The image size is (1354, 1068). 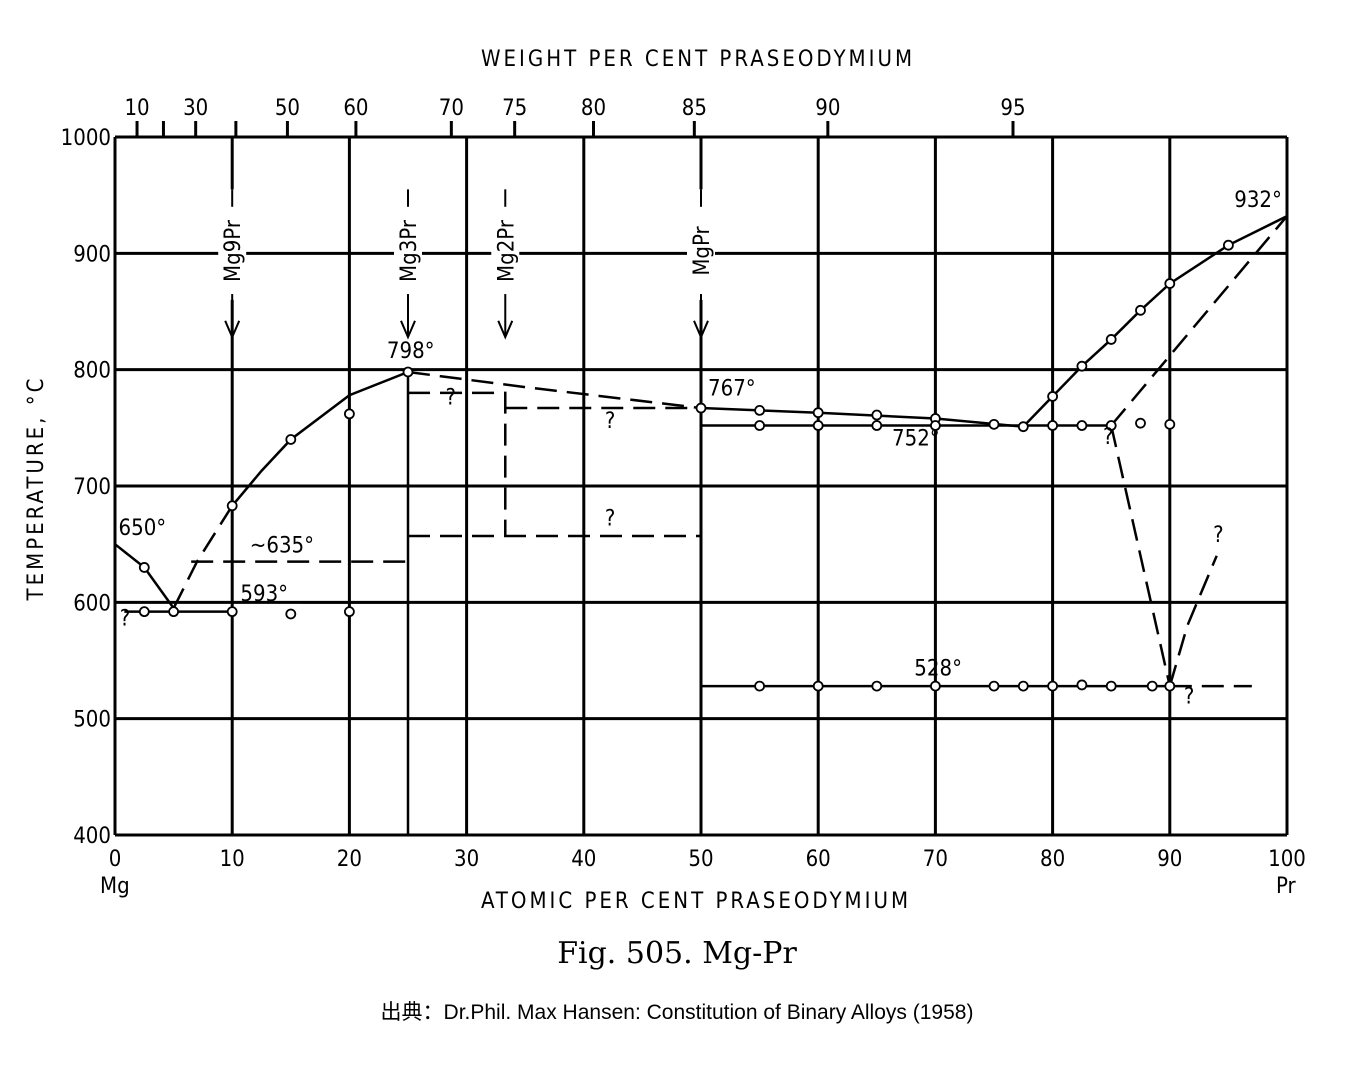 What do you see at coordinates (702, 250) in the screenshot?
I see `compound-label: MgPr` at bounding box center [702, 250].